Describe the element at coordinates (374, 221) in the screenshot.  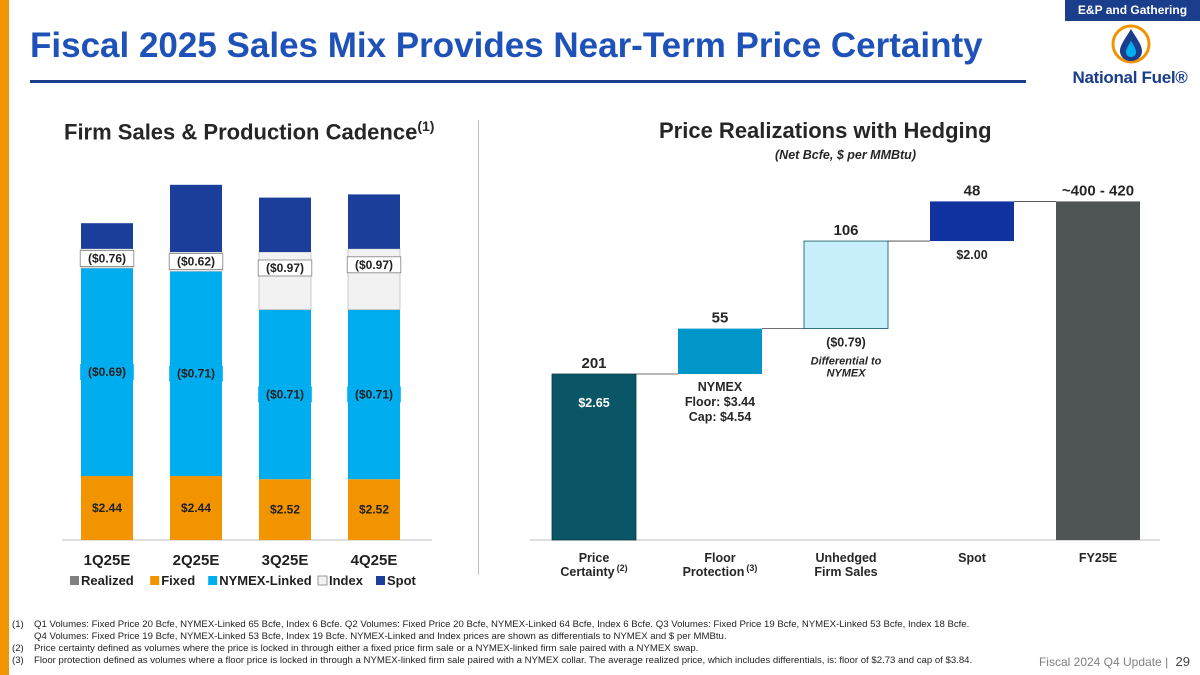
I see `bar-spot-4q25e` at that location.